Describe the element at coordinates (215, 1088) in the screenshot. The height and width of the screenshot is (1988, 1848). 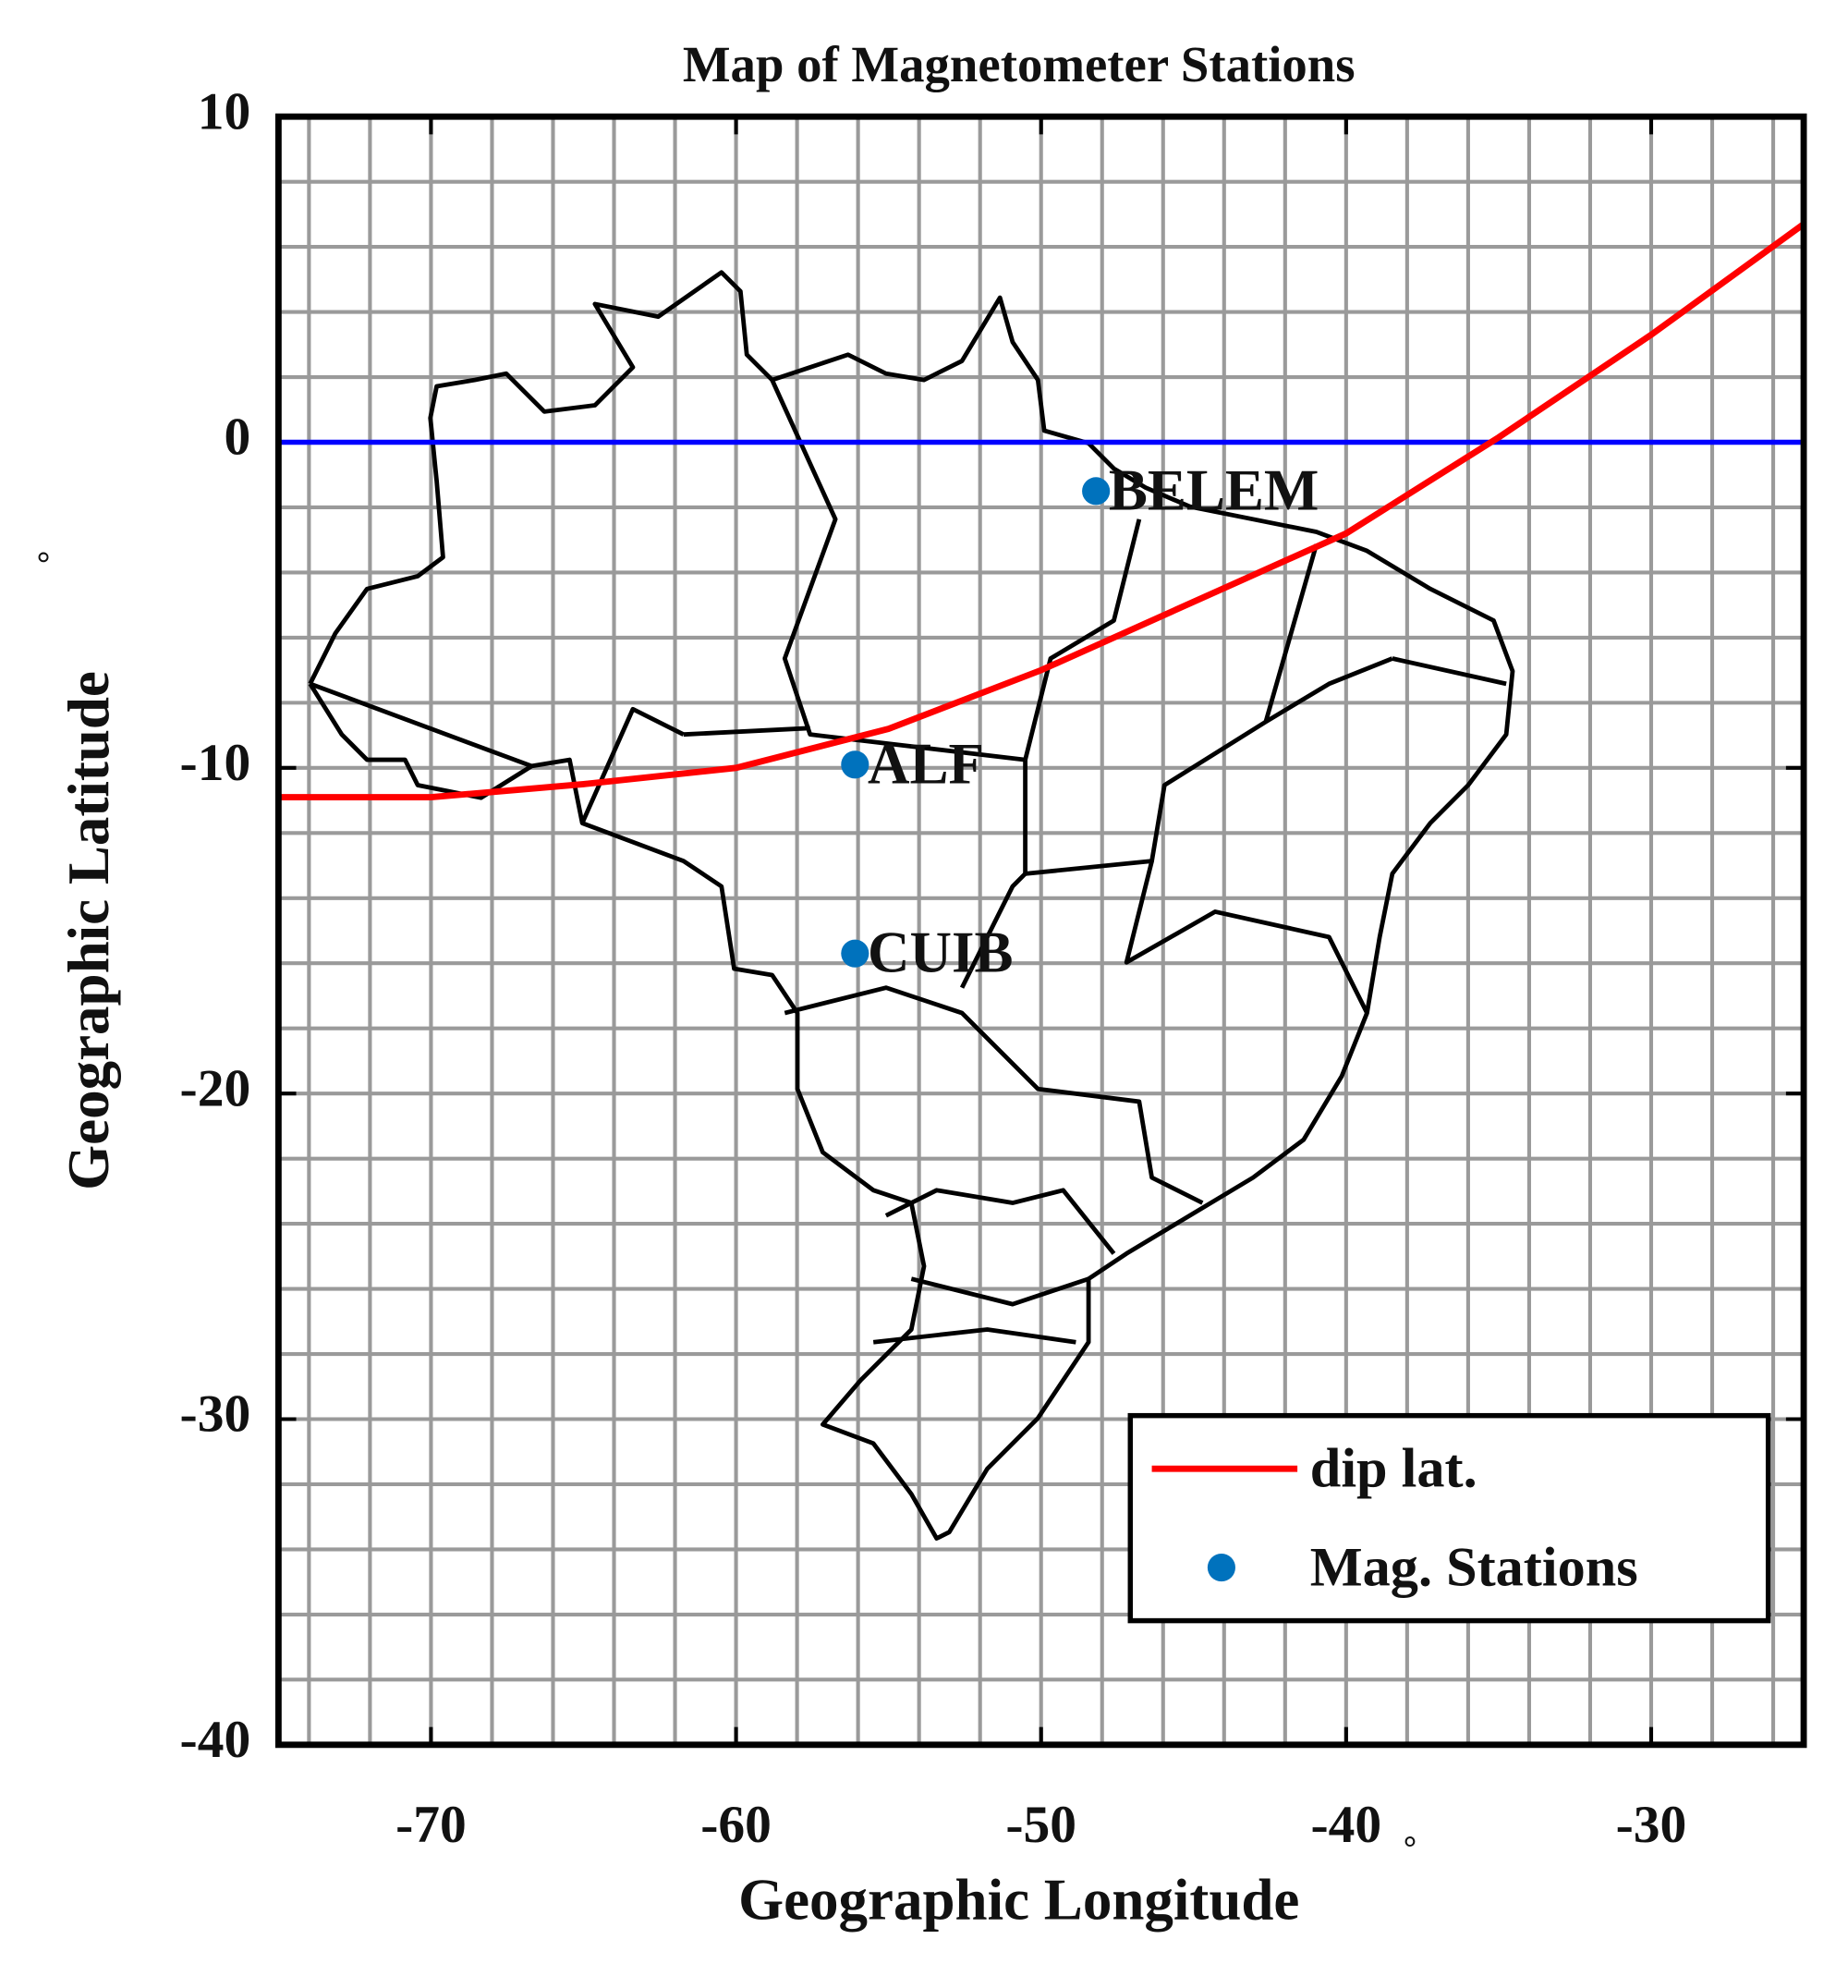
I see `y-tick-label: -20` at that location.